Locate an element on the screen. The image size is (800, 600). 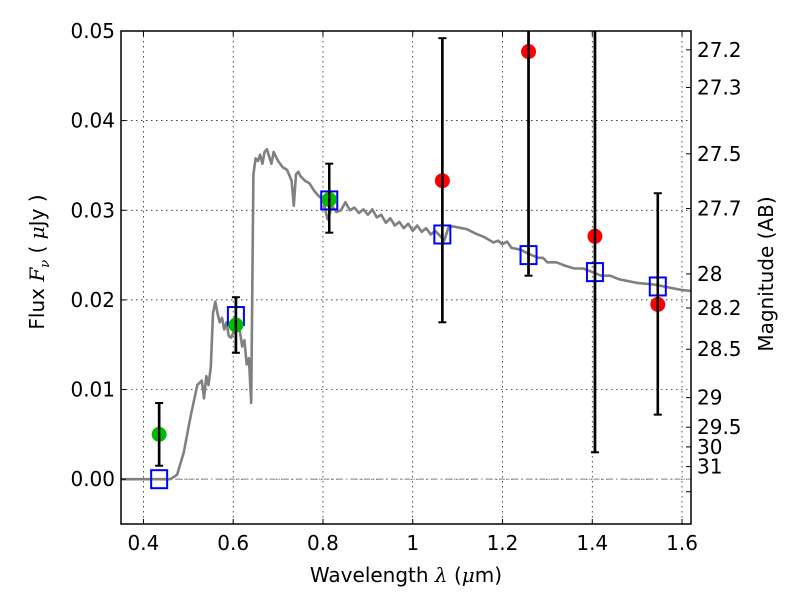
model-photometry-square is located at coordinates (159, 479).